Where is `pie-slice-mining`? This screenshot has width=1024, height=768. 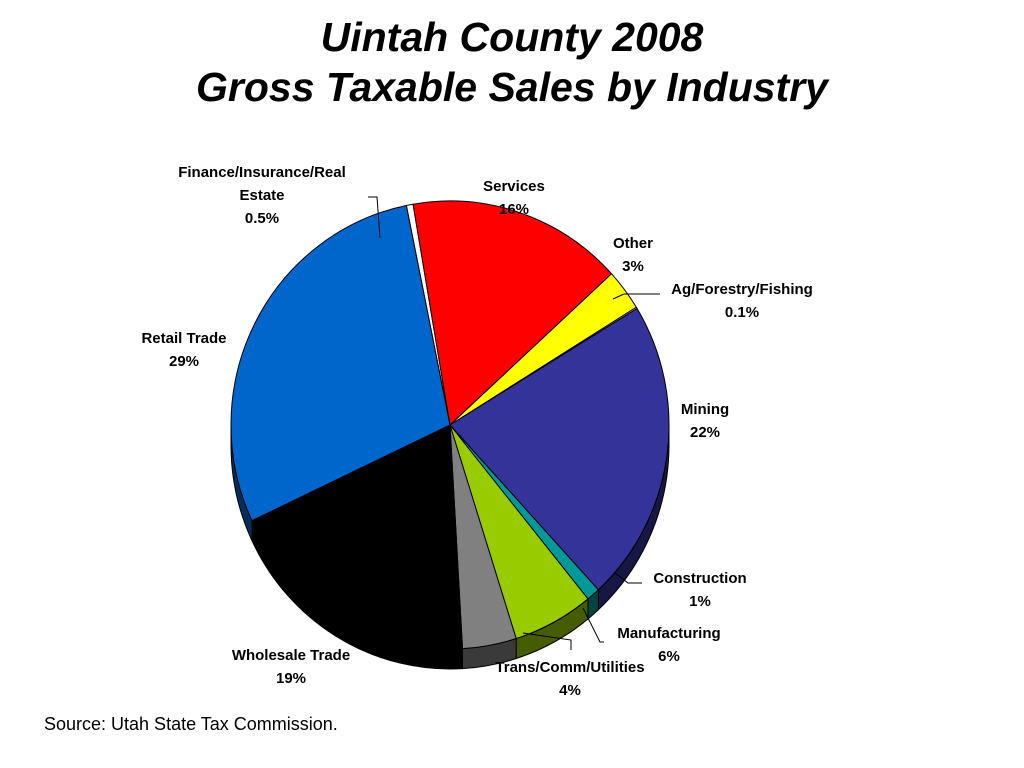
pie-slice-mining is located at coordinates (559, 449).